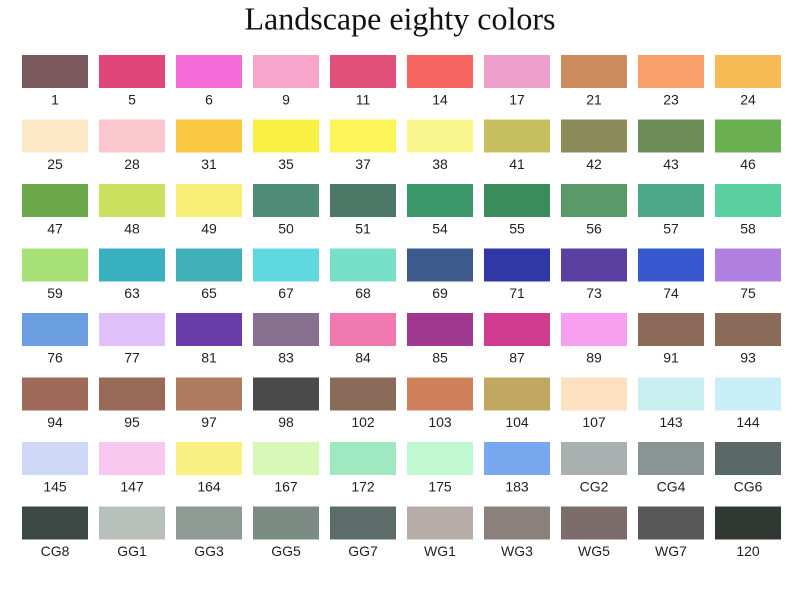 The image size is (800, 600). I want to click on swatch-label: 43, so click(671, 164).